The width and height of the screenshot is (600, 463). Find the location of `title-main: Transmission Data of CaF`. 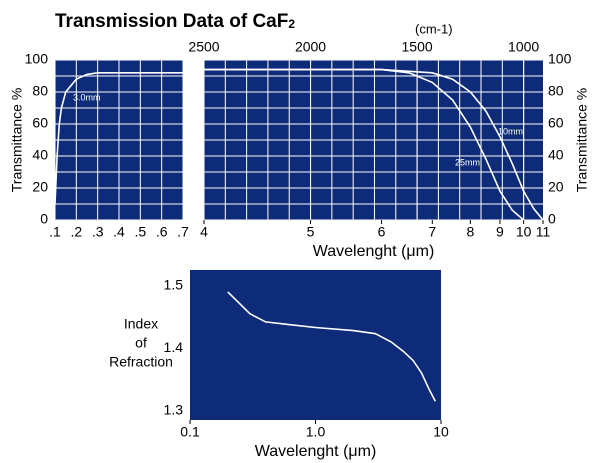

title-main: Transmission Data of CaF is located at coordinates (171, 21).